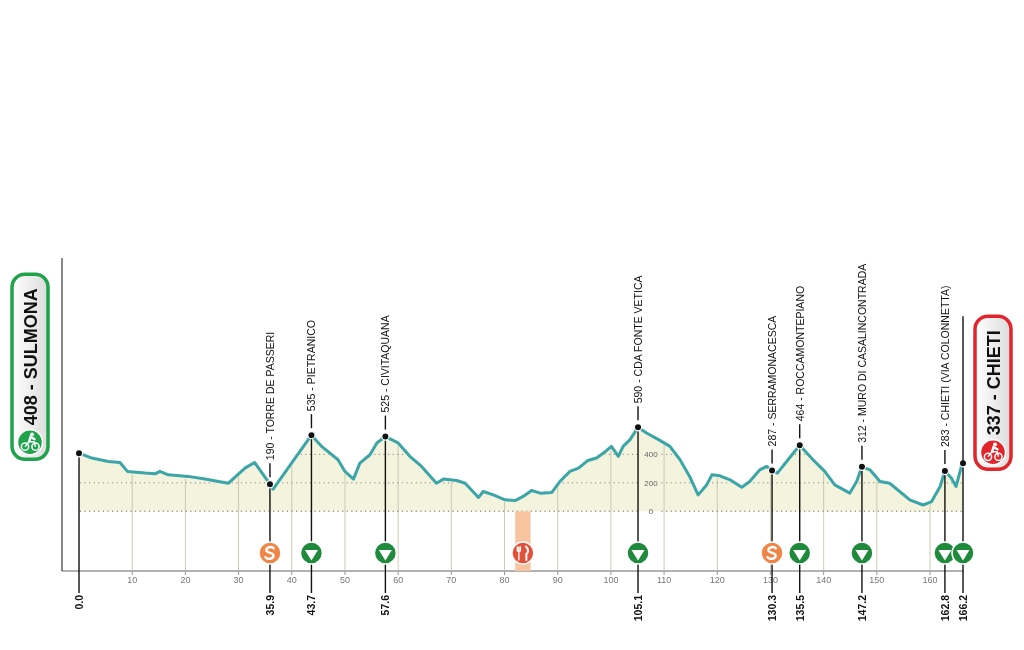 This screenshot has height=650, width=1024. Describe the element at coordinates (824, 580) in the screenshot. I see `x-tick-label: 140` at that location.